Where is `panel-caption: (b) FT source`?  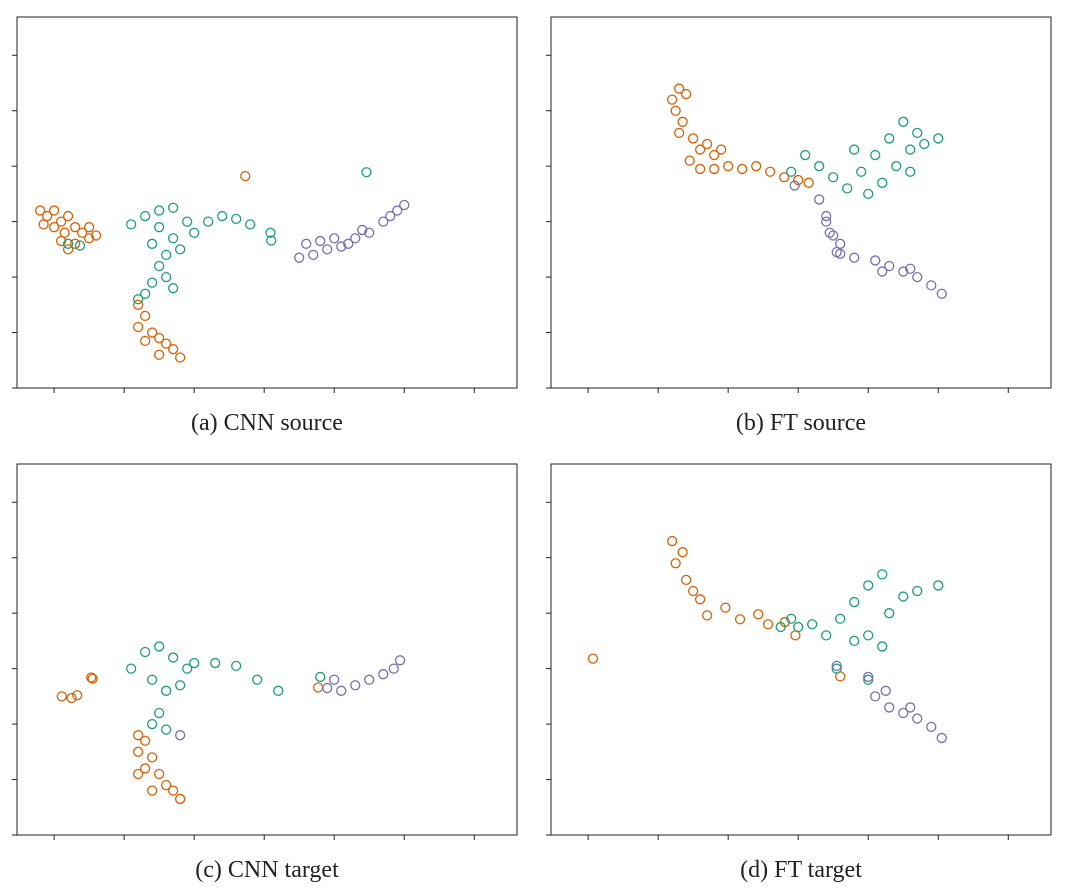
panel-caption: (b) FT source is located at coordinates (801, 423).